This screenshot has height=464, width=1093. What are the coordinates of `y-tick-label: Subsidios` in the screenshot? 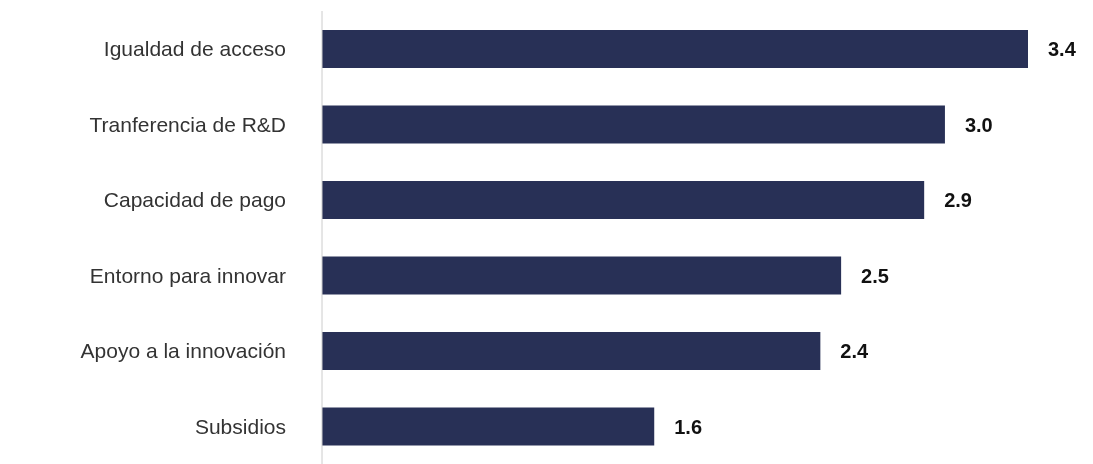 It's located at (240, 426).